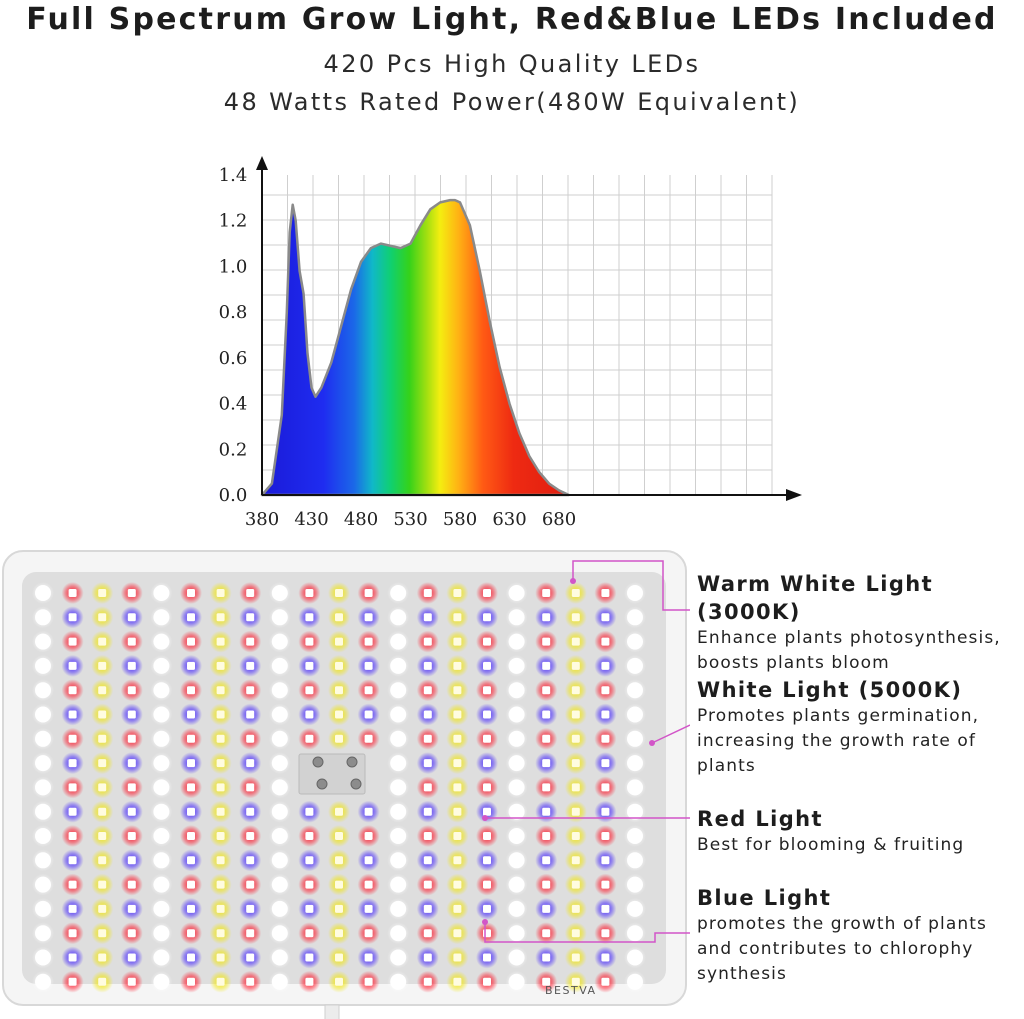  Describe the element at coordinates (512, 64) in the screenshot. I see `subtitle-led-count: 420 Pcs High Quality LEDs` at that location.